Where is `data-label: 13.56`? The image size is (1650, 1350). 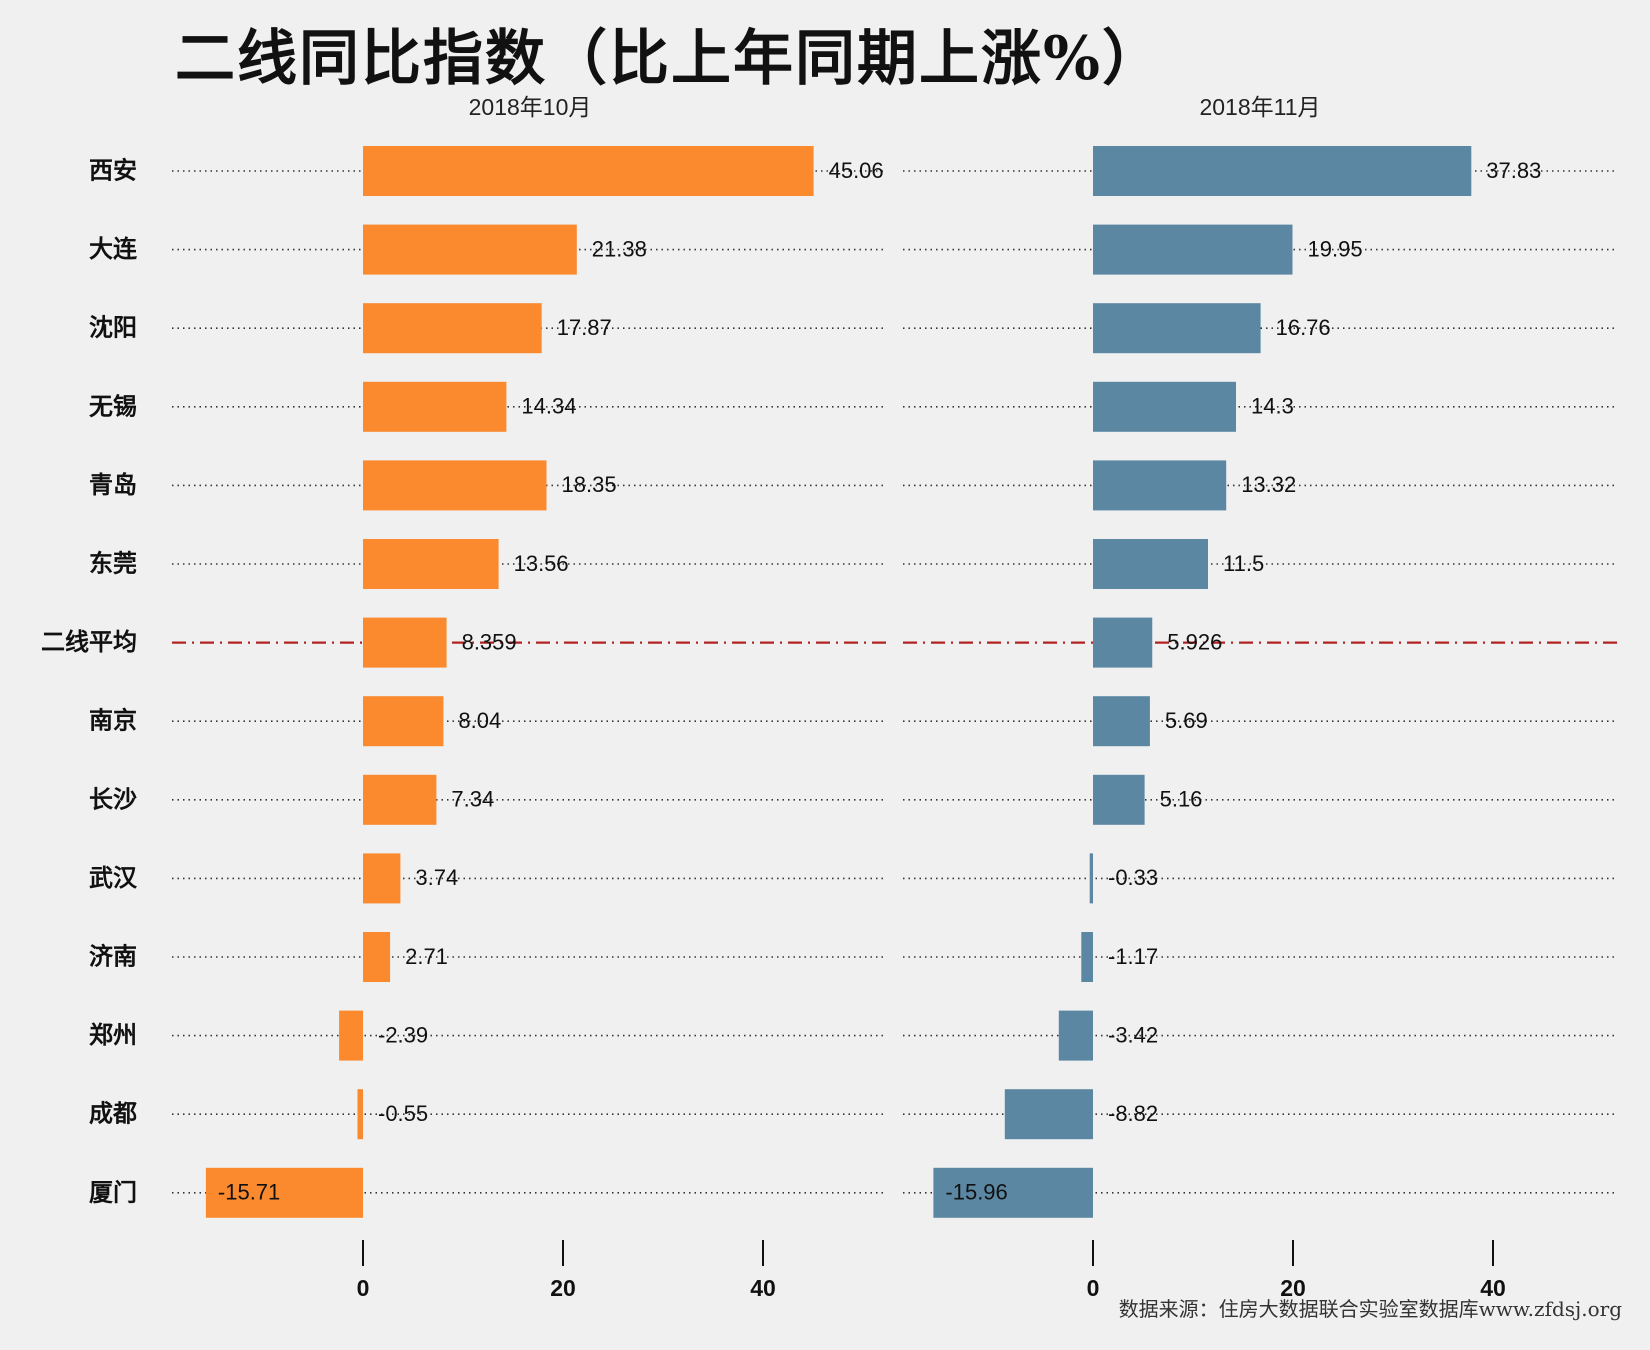 data-label: 13.56 is located at coordinates (541, 563).